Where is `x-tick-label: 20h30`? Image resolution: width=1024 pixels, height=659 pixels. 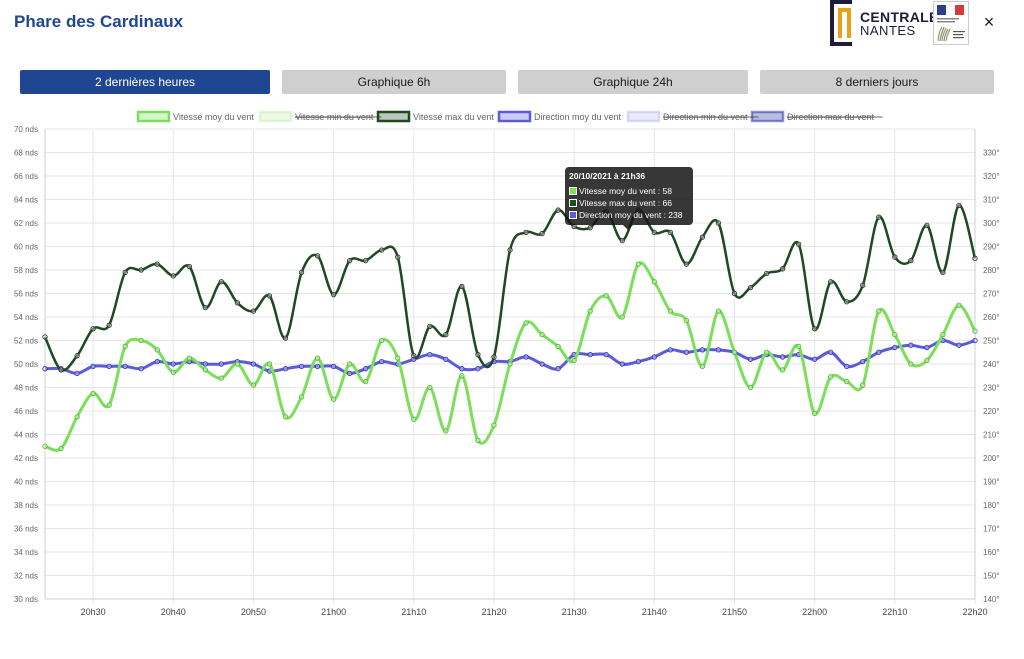 x-tick-label: 20h30 is located at coordinates (93, 612).